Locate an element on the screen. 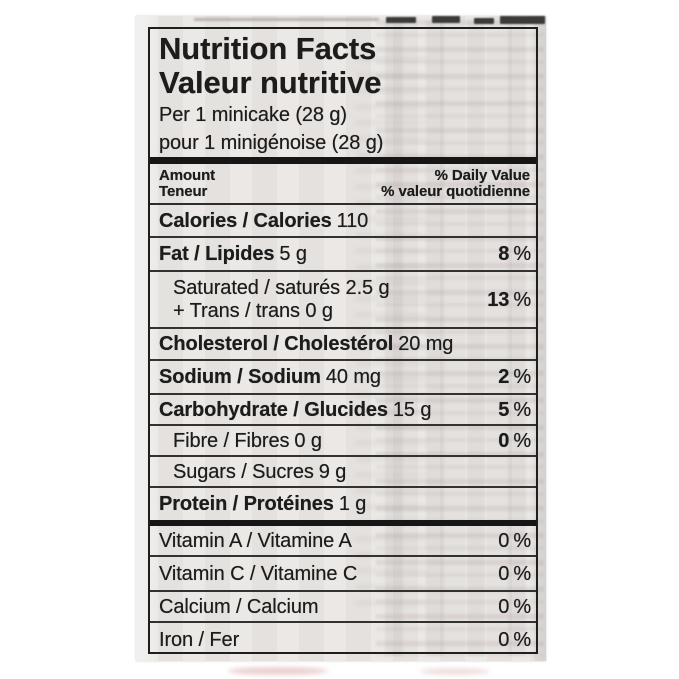  row-label: Sodium / Sodium 40 mg is located at coordinates (270, 377).